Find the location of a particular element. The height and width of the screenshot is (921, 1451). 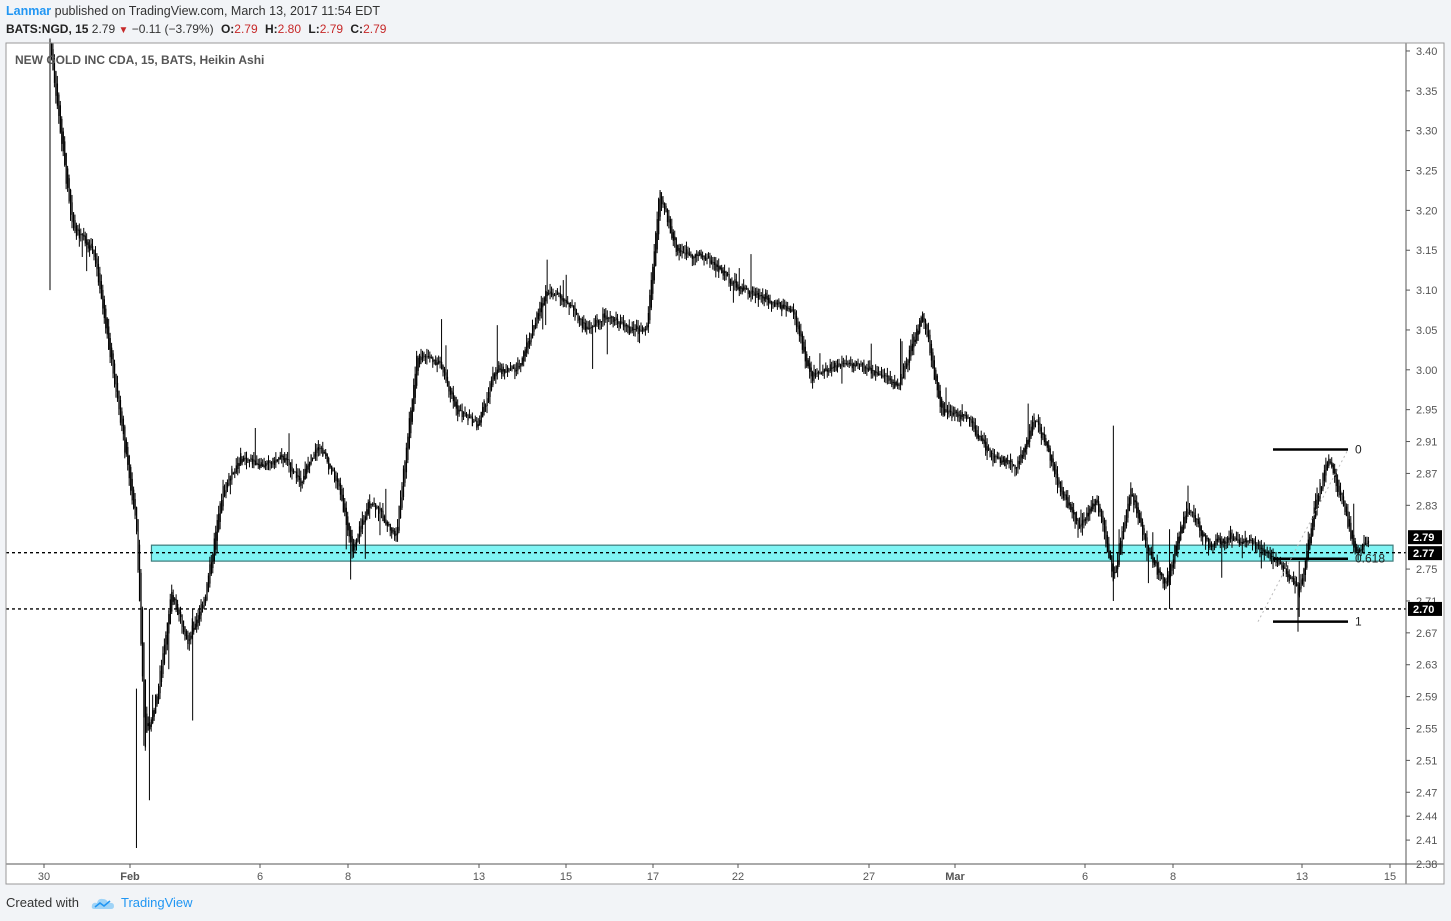

y-tick-label: 3.15 is located at coordinates (1426, 251).